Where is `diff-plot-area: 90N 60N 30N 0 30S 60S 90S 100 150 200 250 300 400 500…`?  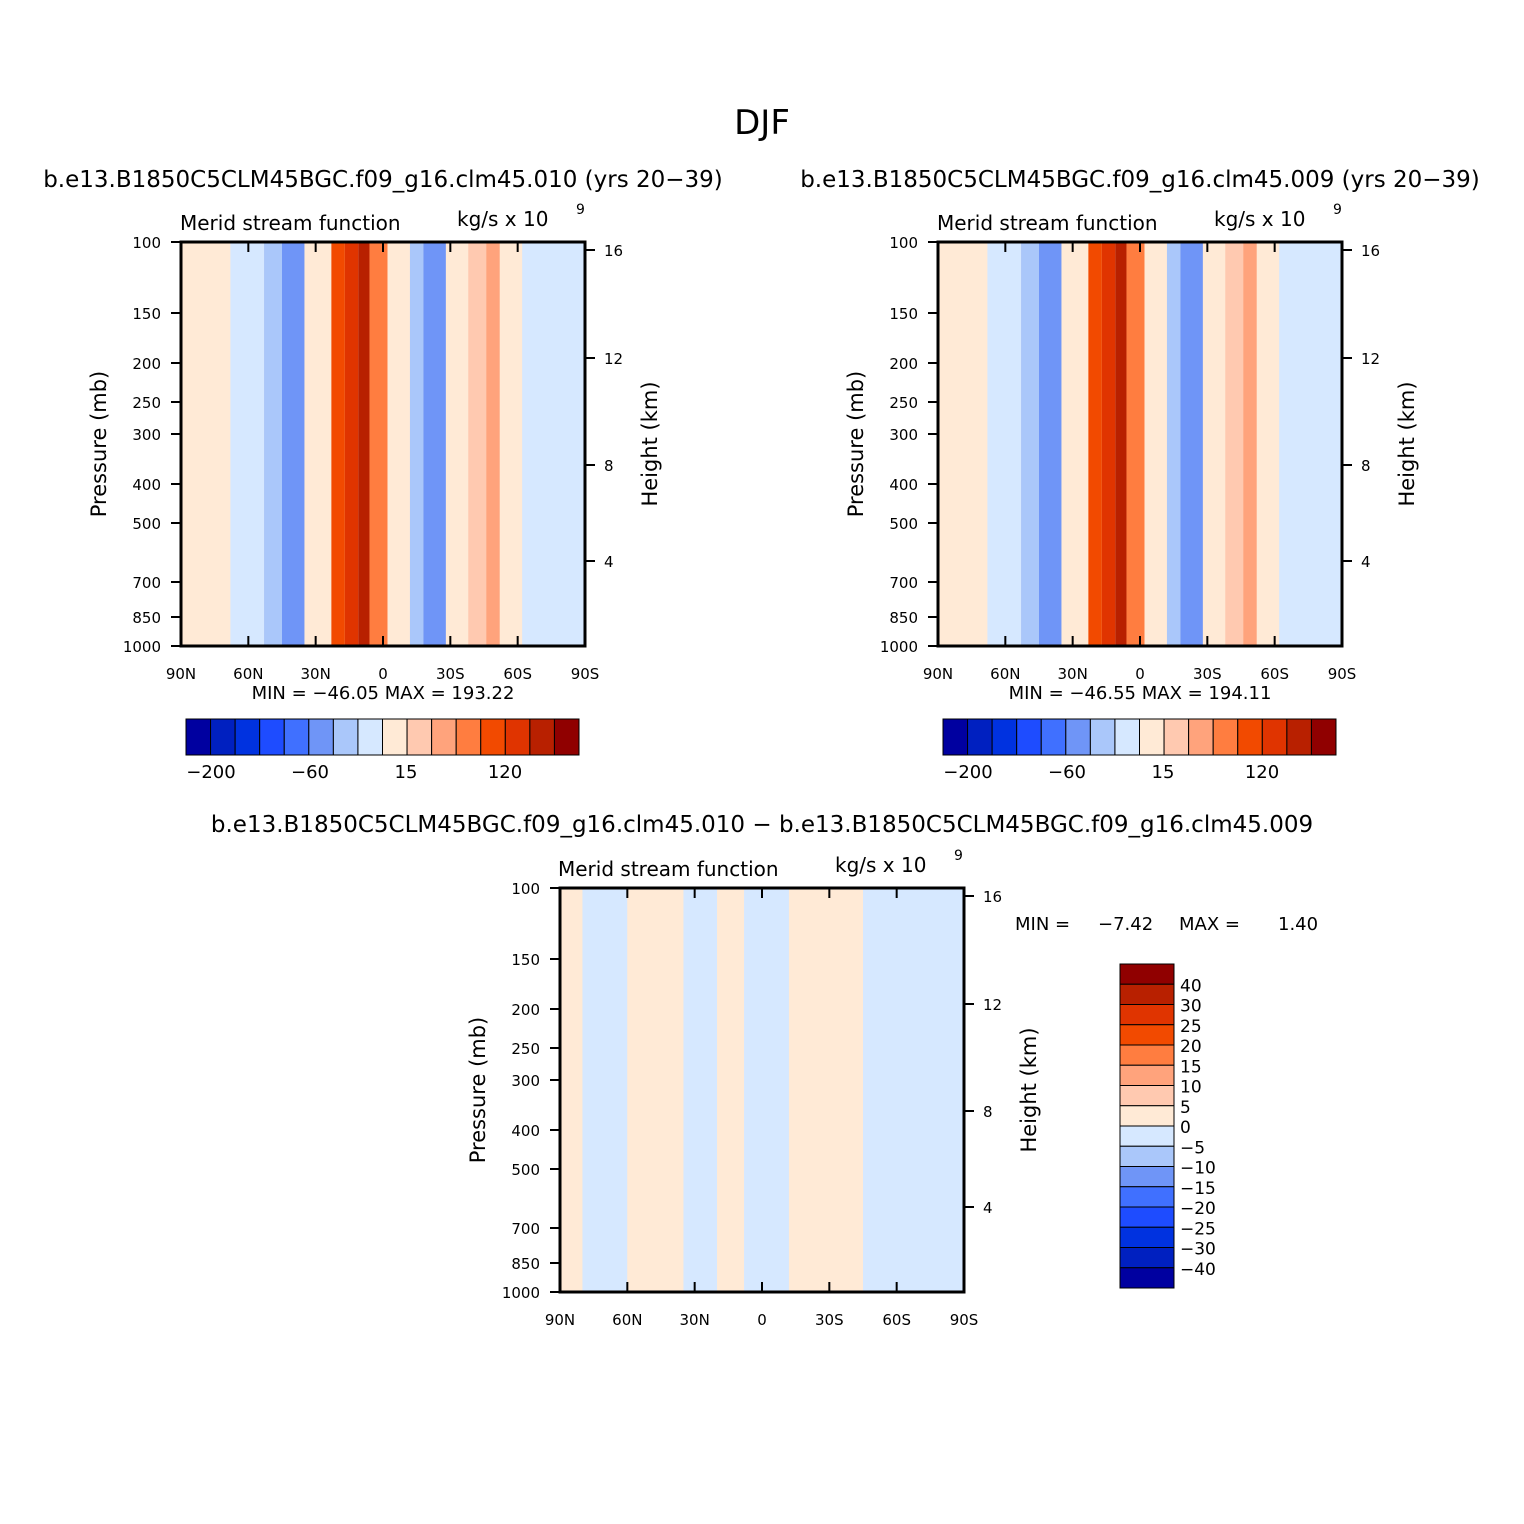 diff-plot-area: 90N 60N 30N 0 30S 60S 90S 100 150 200 250 300 400 500… is located at coordinates (752, 1104).